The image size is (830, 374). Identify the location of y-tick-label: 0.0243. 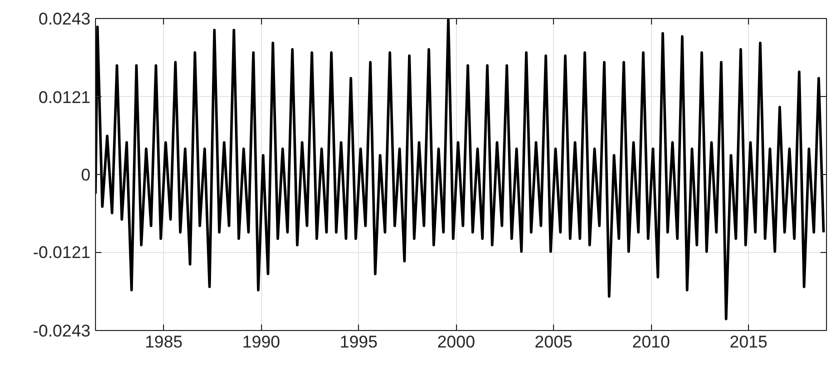
(64, 19).